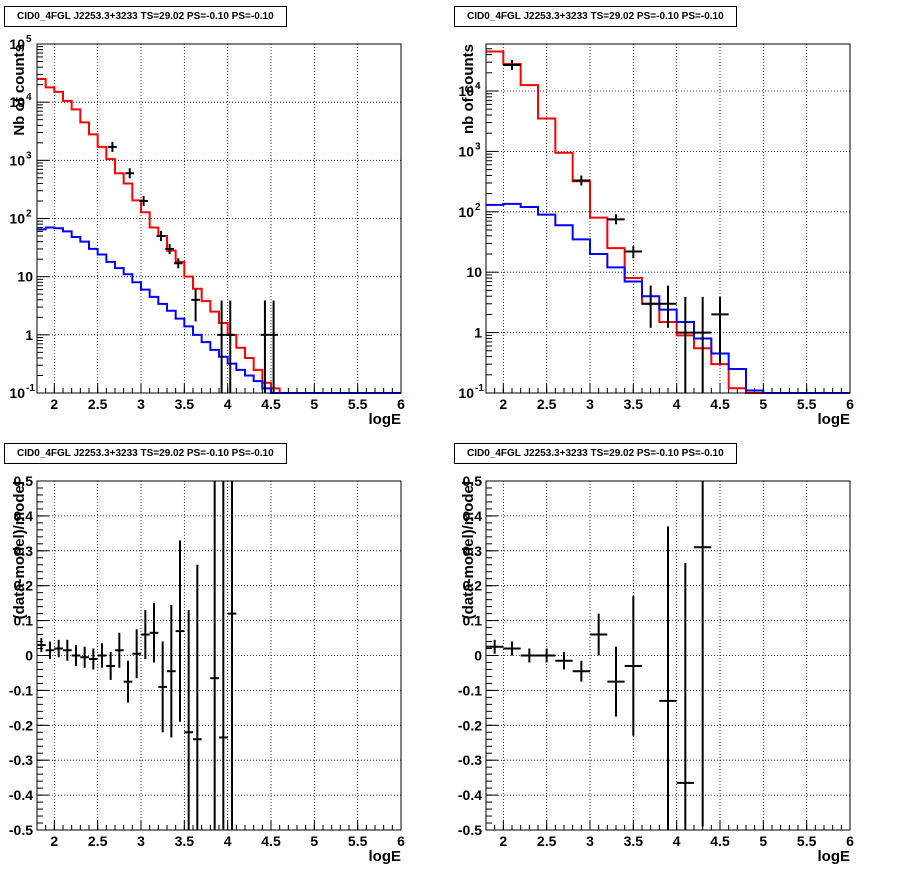 The width and height of the screenshot is (898, 875). Describe the element at coordinates (24, 586) in the screenshot. I see `y-tick-label: 0.2` at that location.